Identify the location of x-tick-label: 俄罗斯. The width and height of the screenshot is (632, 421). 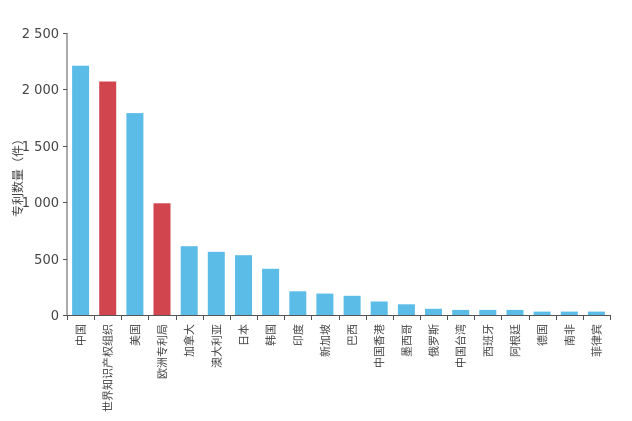
(434, 340).